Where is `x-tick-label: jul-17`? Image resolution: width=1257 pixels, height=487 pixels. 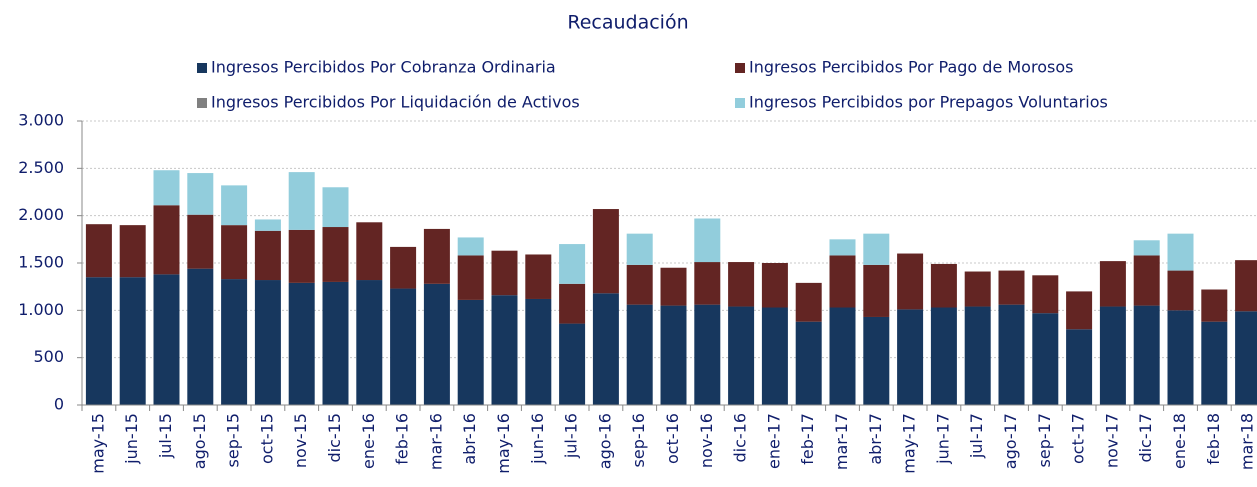 x-tick-label: jul-17 is located at coordinates (976, 436).